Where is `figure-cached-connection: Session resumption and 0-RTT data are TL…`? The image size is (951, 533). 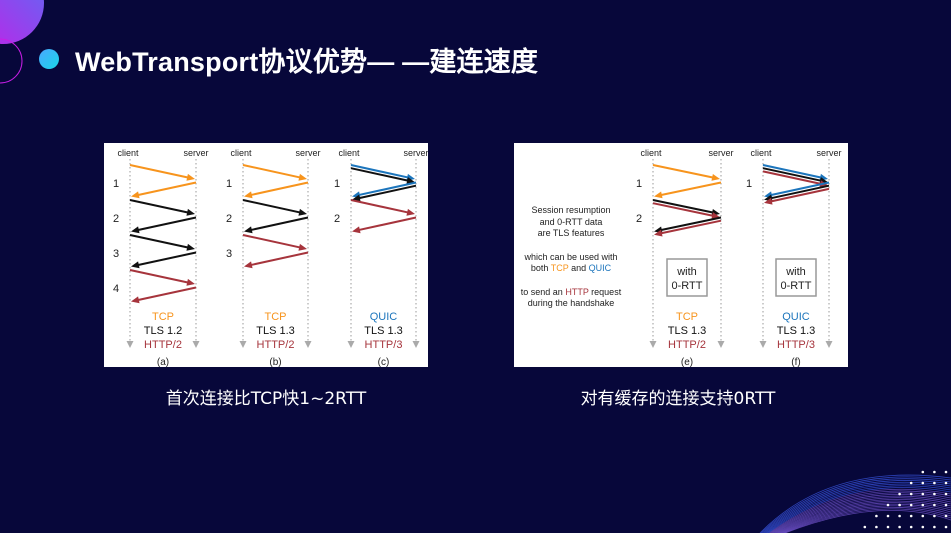 figure-cached-connection: Session resumption and 0-RTT data are TL… is located at coordinates (681, 255).